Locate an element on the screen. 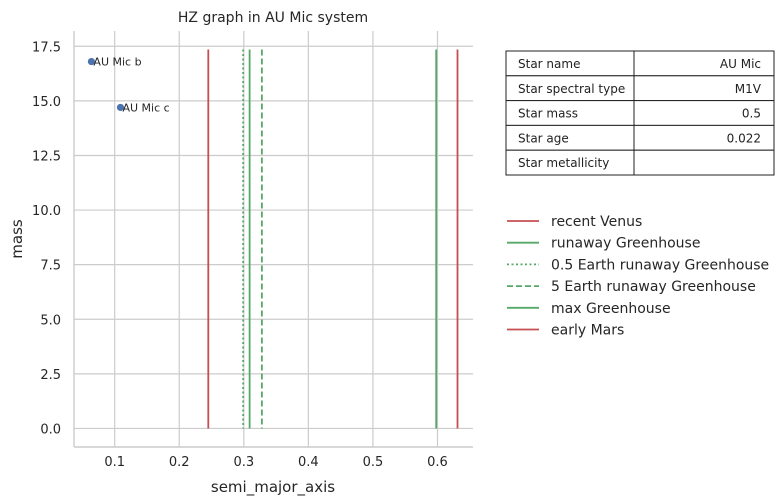 The image size is (784, 504). table-row-value: 0.022 is located at coordinates (744, 138).